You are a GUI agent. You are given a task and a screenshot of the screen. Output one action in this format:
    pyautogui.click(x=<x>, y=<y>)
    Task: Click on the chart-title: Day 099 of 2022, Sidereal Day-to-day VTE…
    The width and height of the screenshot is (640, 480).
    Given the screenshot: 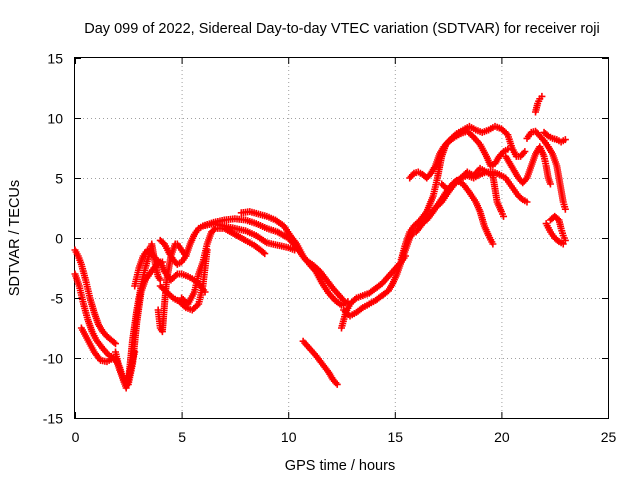 What is the action you would take?
    pyautogui.click(x=342, y=29)
    